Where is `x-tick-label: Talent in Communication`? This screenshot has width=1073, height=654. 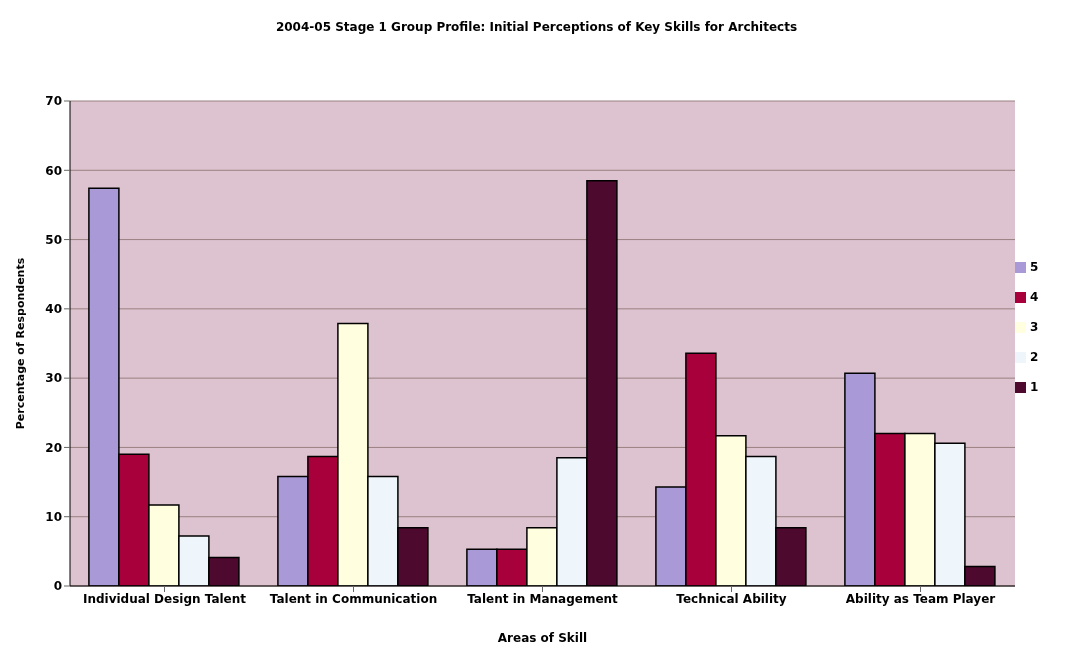
x-tick-label: Talent in Communication is located at coordinates (353, 598).